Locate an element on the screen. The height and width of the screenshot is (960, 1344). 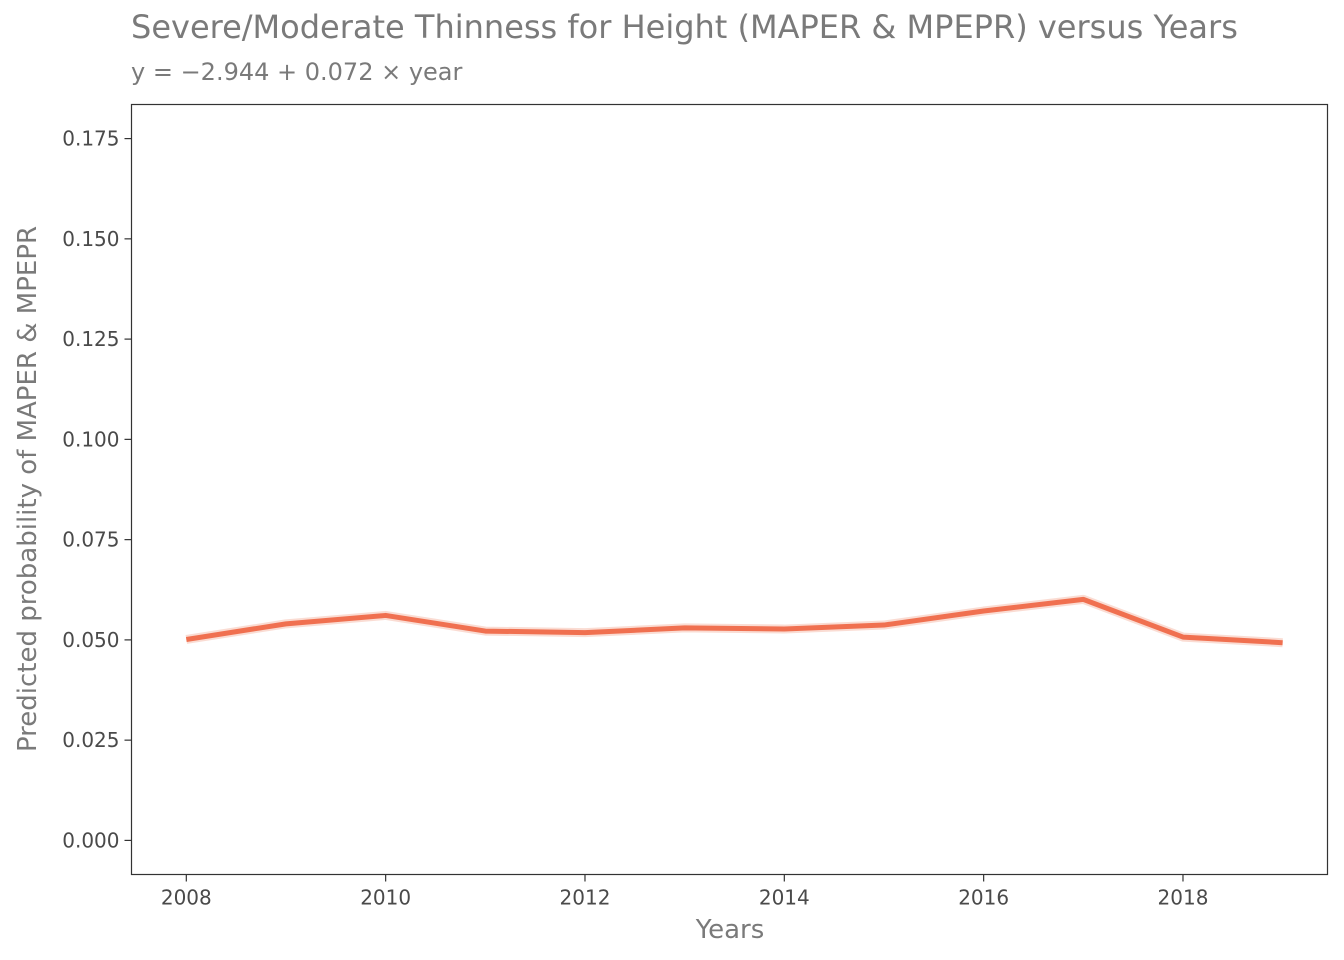
y-axis: 0.000 0.025 0.050 0.075 0.100 0.125 0.150 0.175 is located at coordinates (97, 489).